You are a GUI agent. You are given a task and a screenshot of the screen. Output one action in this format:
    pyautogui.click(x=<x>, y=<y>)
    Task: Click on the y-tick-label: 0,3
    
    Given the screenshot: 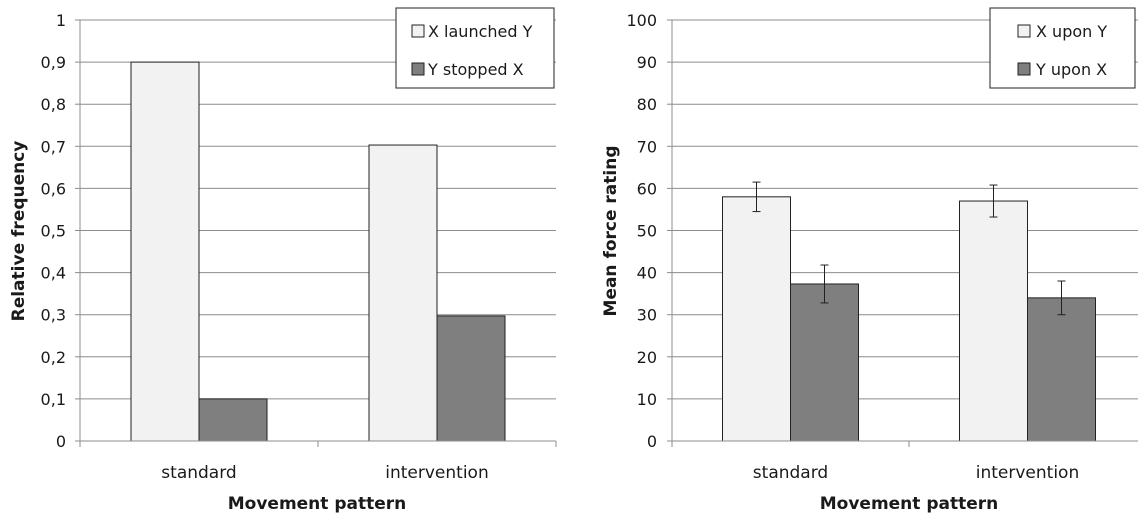 What is the action you would take?
    pyautogui.click(x=53, y=315)
    